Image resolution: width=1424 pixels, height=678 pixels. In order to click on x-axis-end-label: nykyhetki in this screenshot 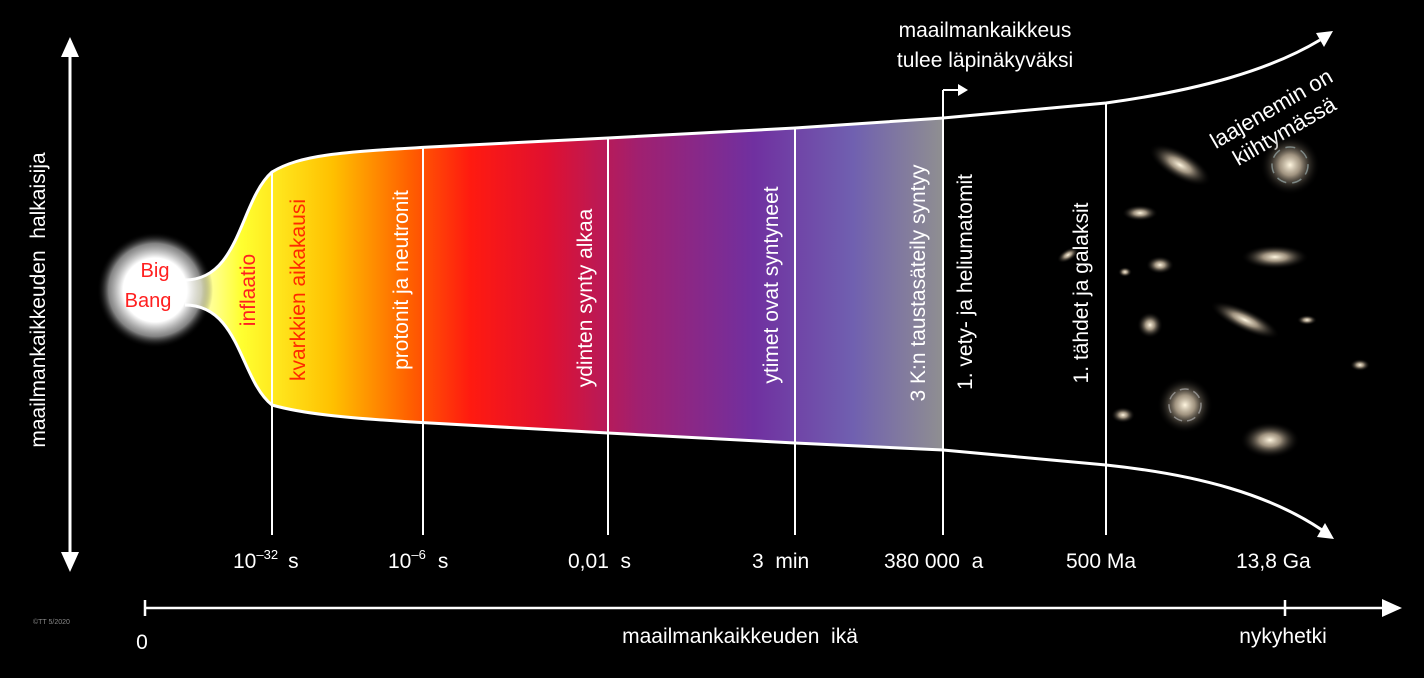, I will do `click(1283, 636)`.